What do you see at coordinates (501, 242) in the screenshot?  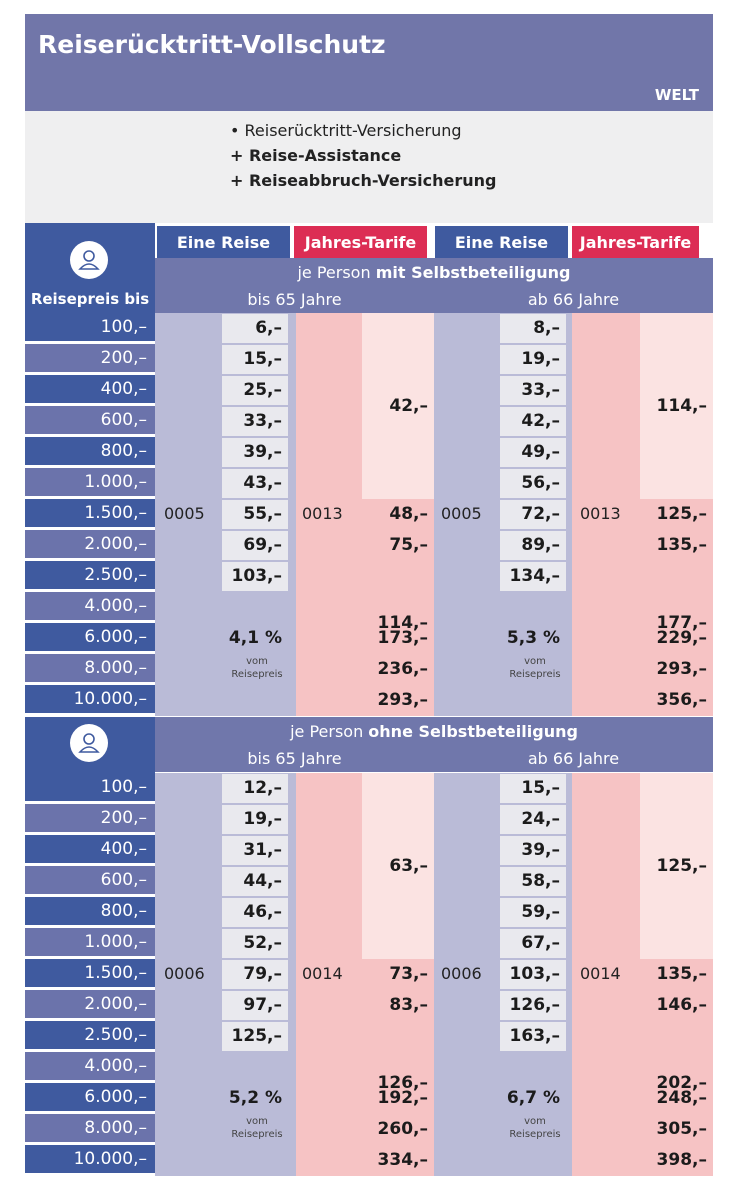 I see `tab-eine-reise-b: Eine Reise` at bounding box center [501, 242].